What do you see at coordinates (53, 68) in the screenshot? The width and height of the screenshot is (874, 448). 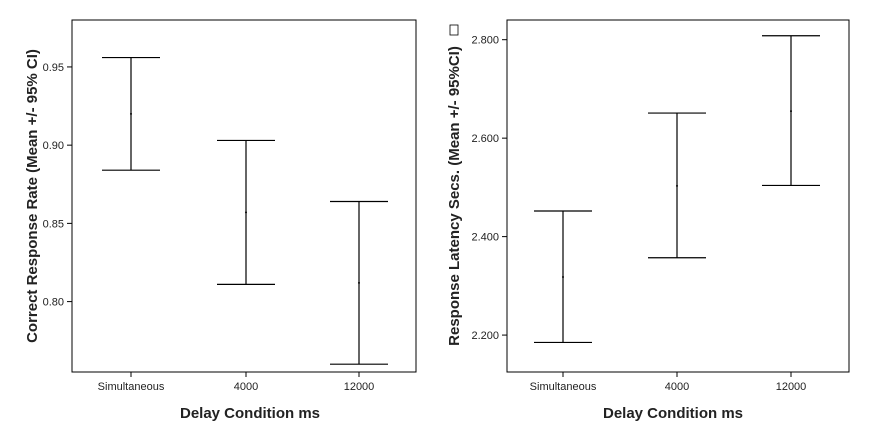 I see `y-tick-label: 0.95` at bounding box center [53, 68].